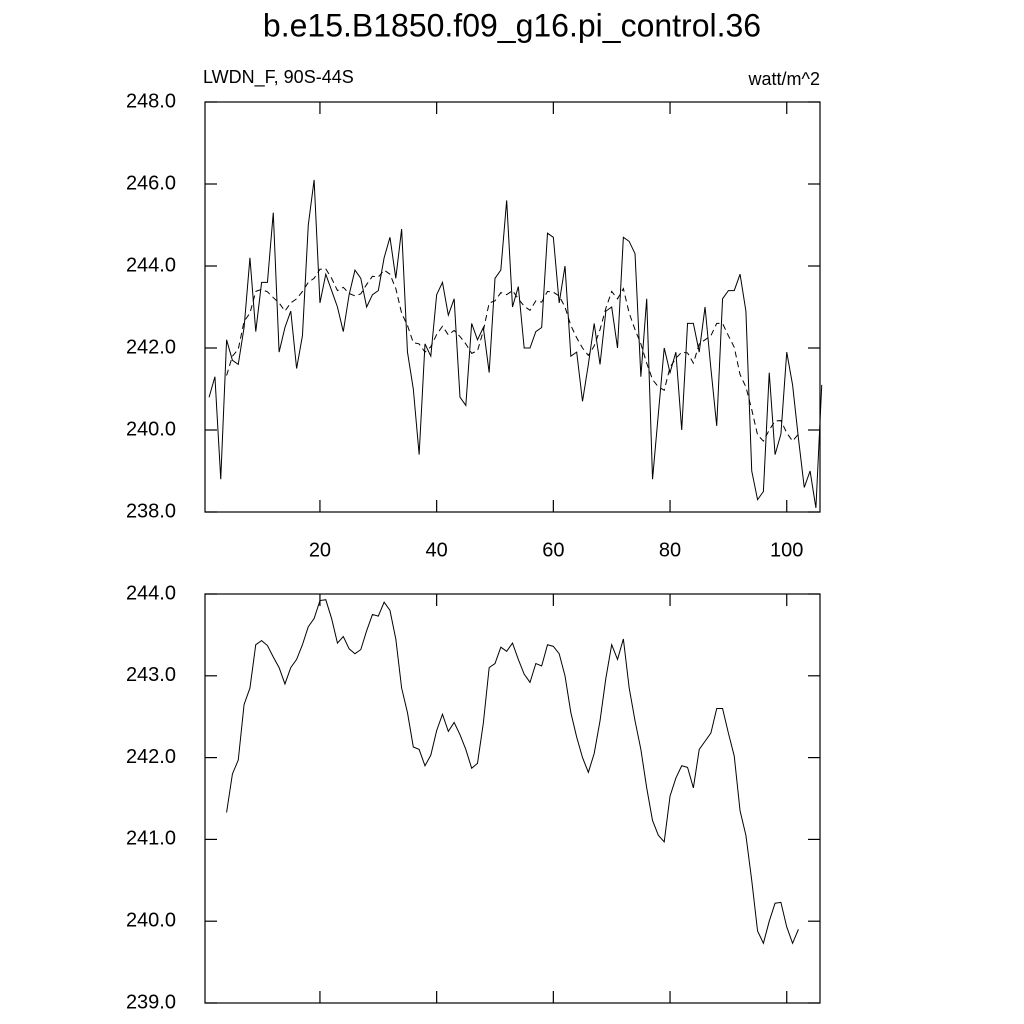 The width and height of the screenshot is (1024, 1024). Describe the element at coordinates (512, 25) in the screenshot. I see `chart-title: b.e15.B1850.f09_g16.pi_control.36` at that location.